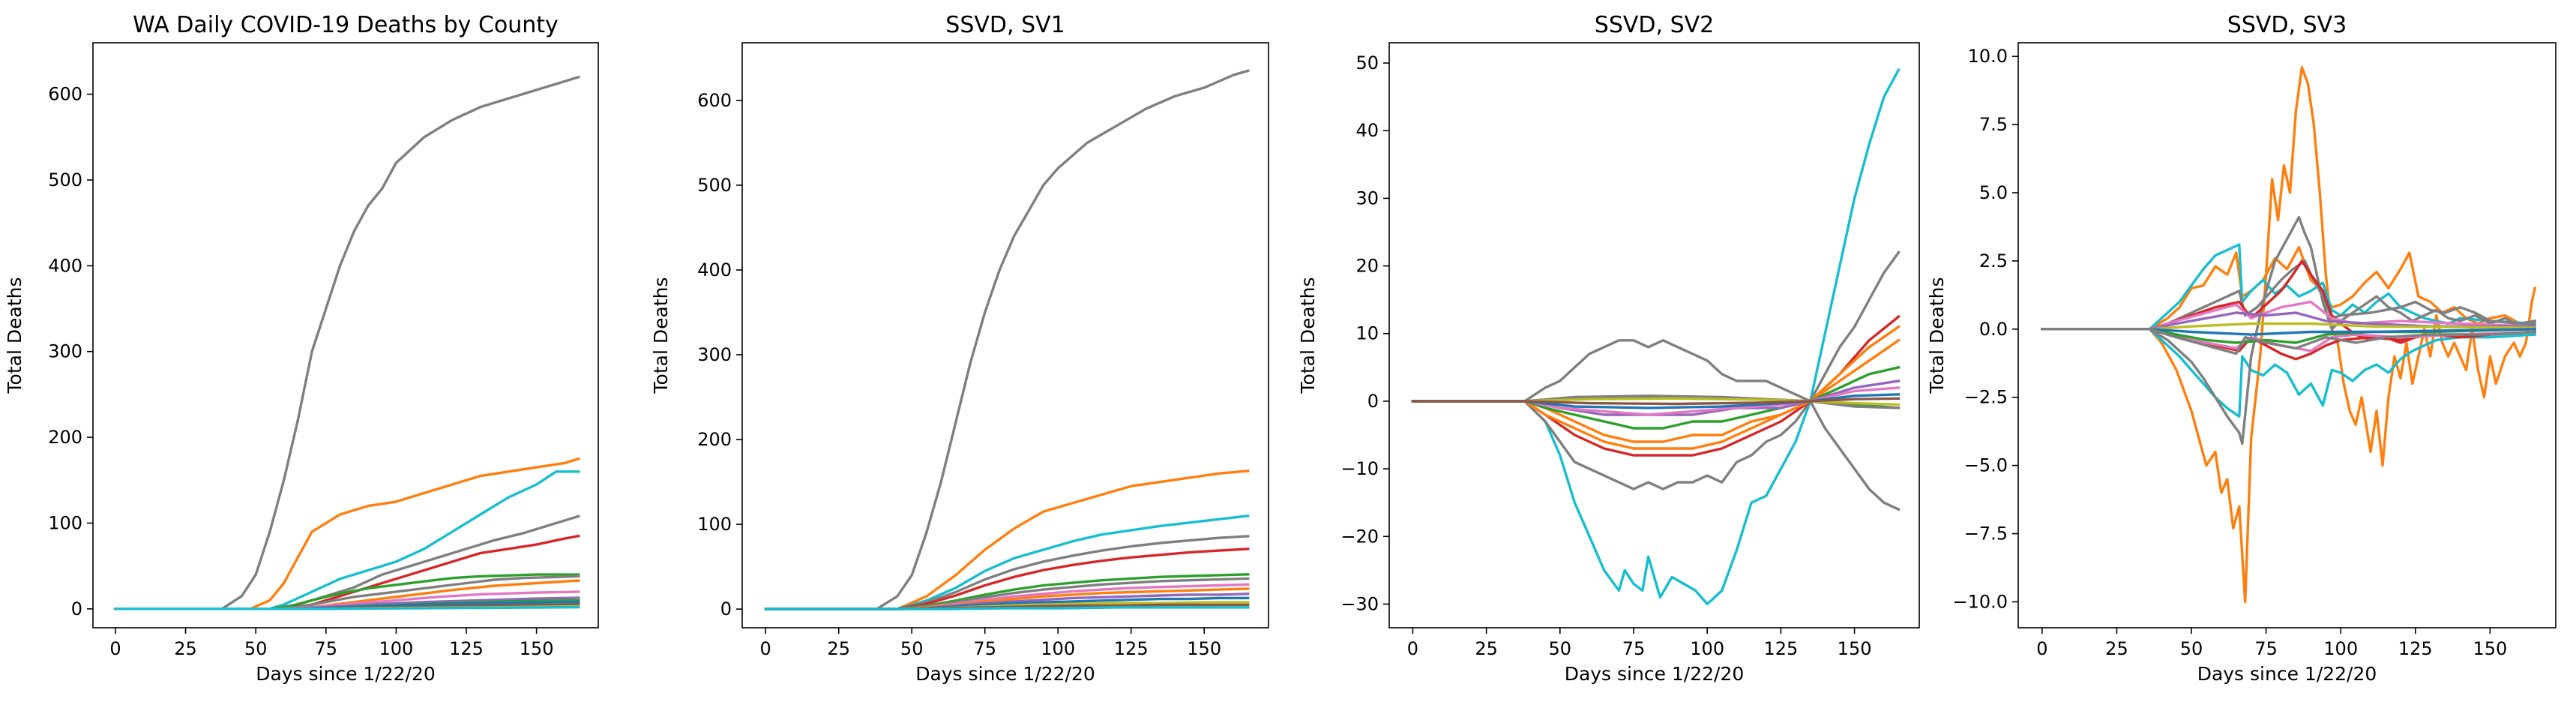 This screenshot has height=702, width=2576. Describe the element at coordinates (1993, 261) in the screenshot. I see `y-tick-label: 2.5` at that location.